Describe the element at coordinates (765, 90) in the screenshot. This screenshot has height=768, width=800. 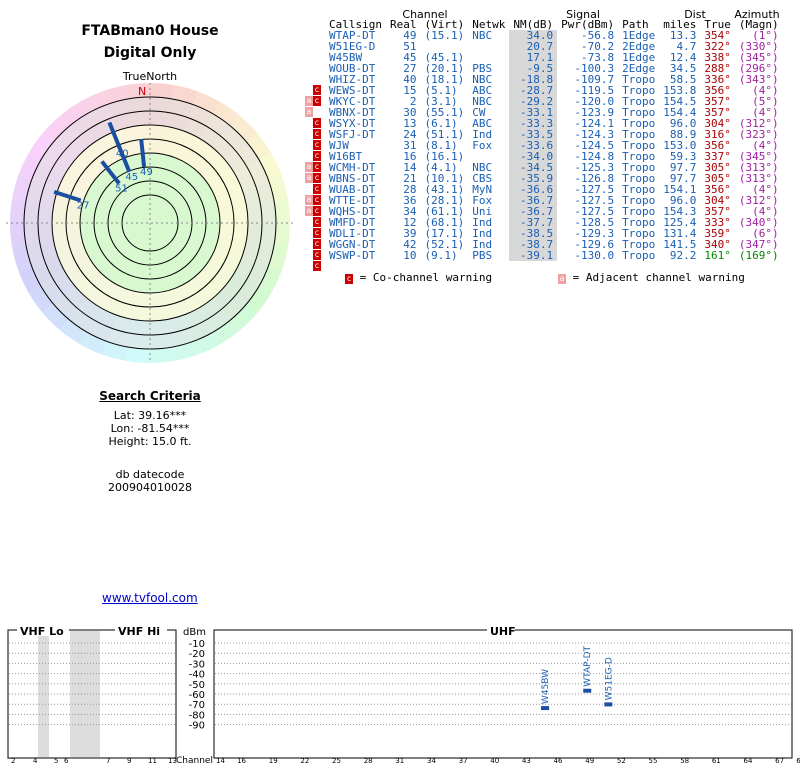
I see `table-cell: (4°)` at that location.